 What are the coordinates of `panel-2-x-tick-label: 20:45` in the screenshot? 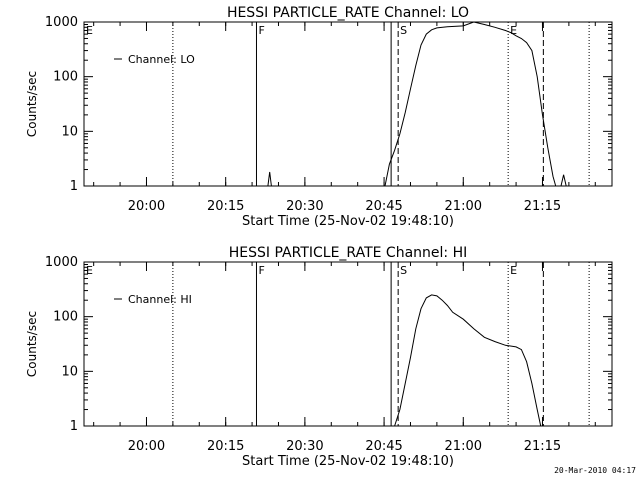 It's located at (383, 446).